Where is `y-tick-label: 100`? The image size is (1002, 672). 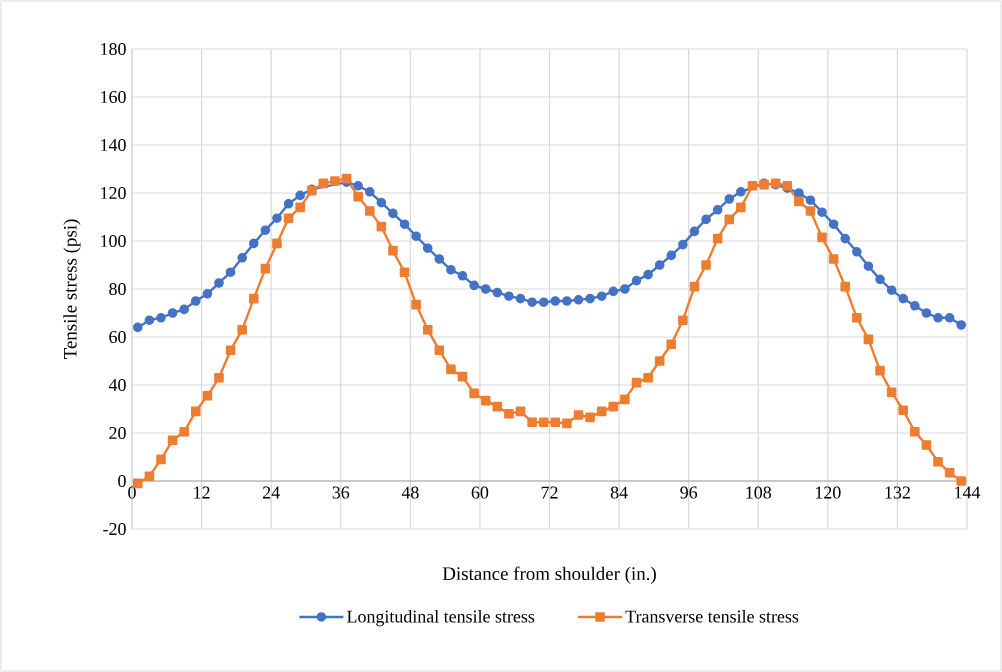
y-tick-label: 100 is located at coordinates (113, 241).